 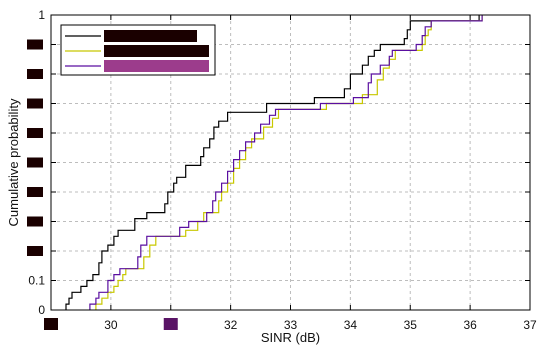 What do you see at coordinates (36, 281) in the screenshot?
I see `y-tick-label: 0.1` at bounding box center [36, 281].